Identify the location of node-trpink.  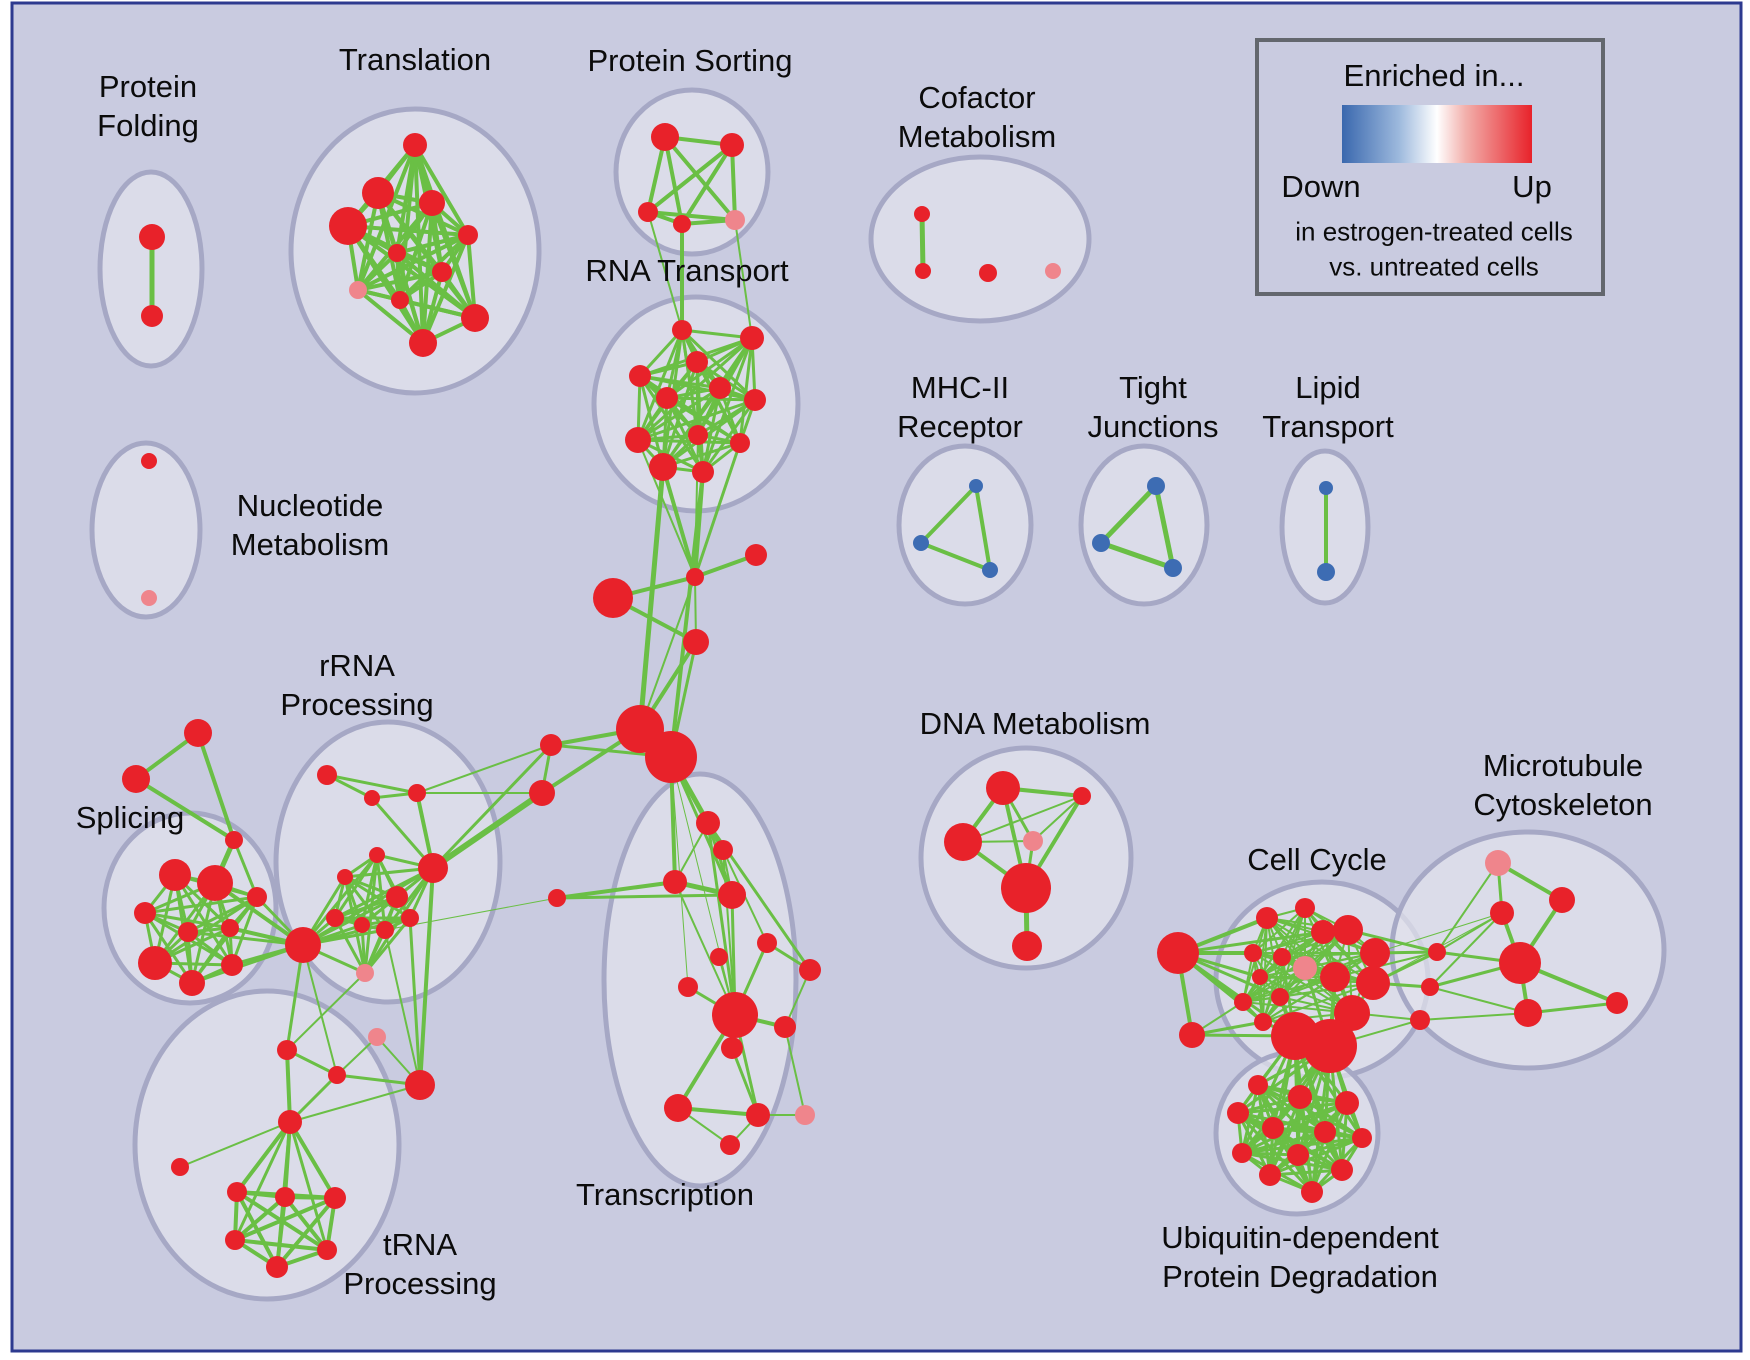
(805, 1115).